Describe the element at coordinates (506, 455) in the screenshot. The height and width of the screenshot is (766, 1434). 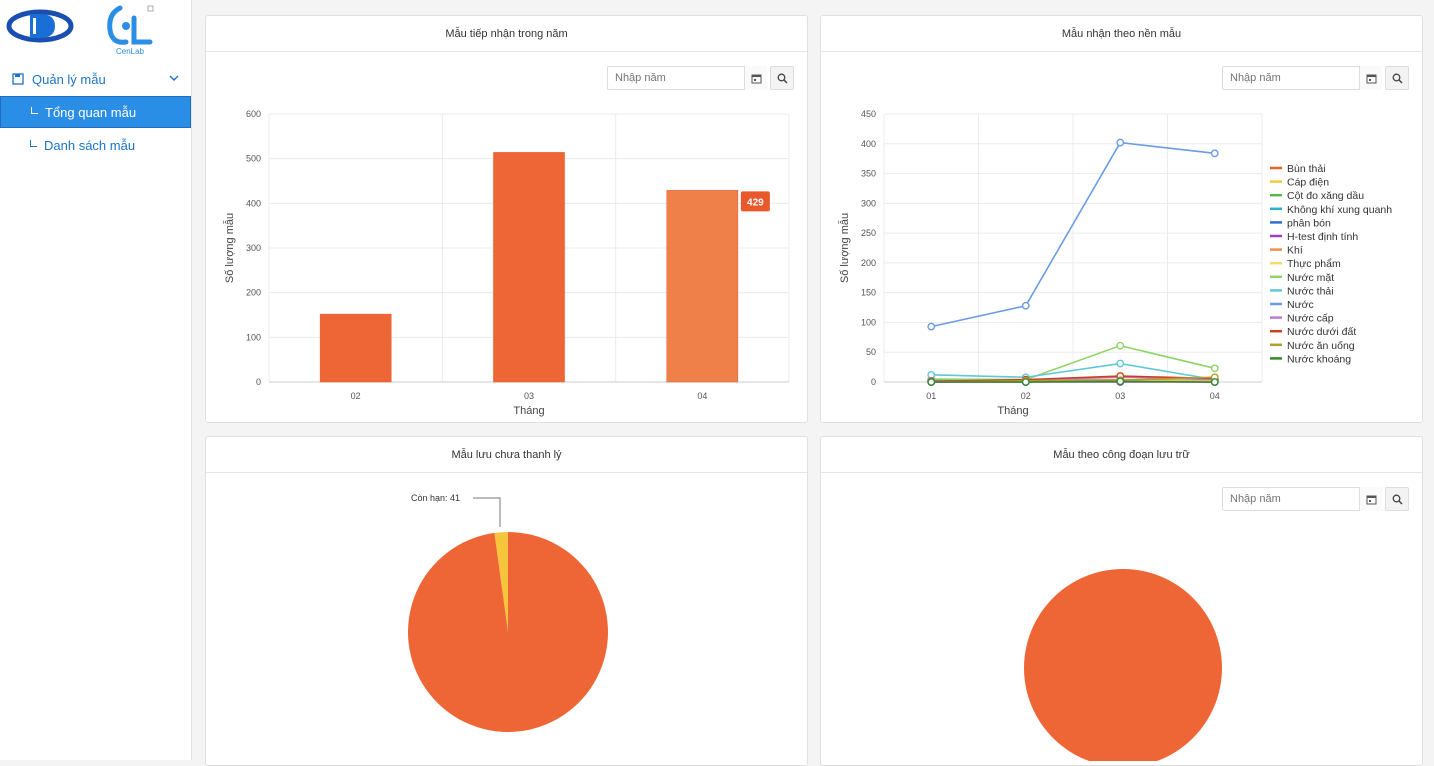
I see `panel-title: Mẫu lưu chưa thanh lý` at that location.